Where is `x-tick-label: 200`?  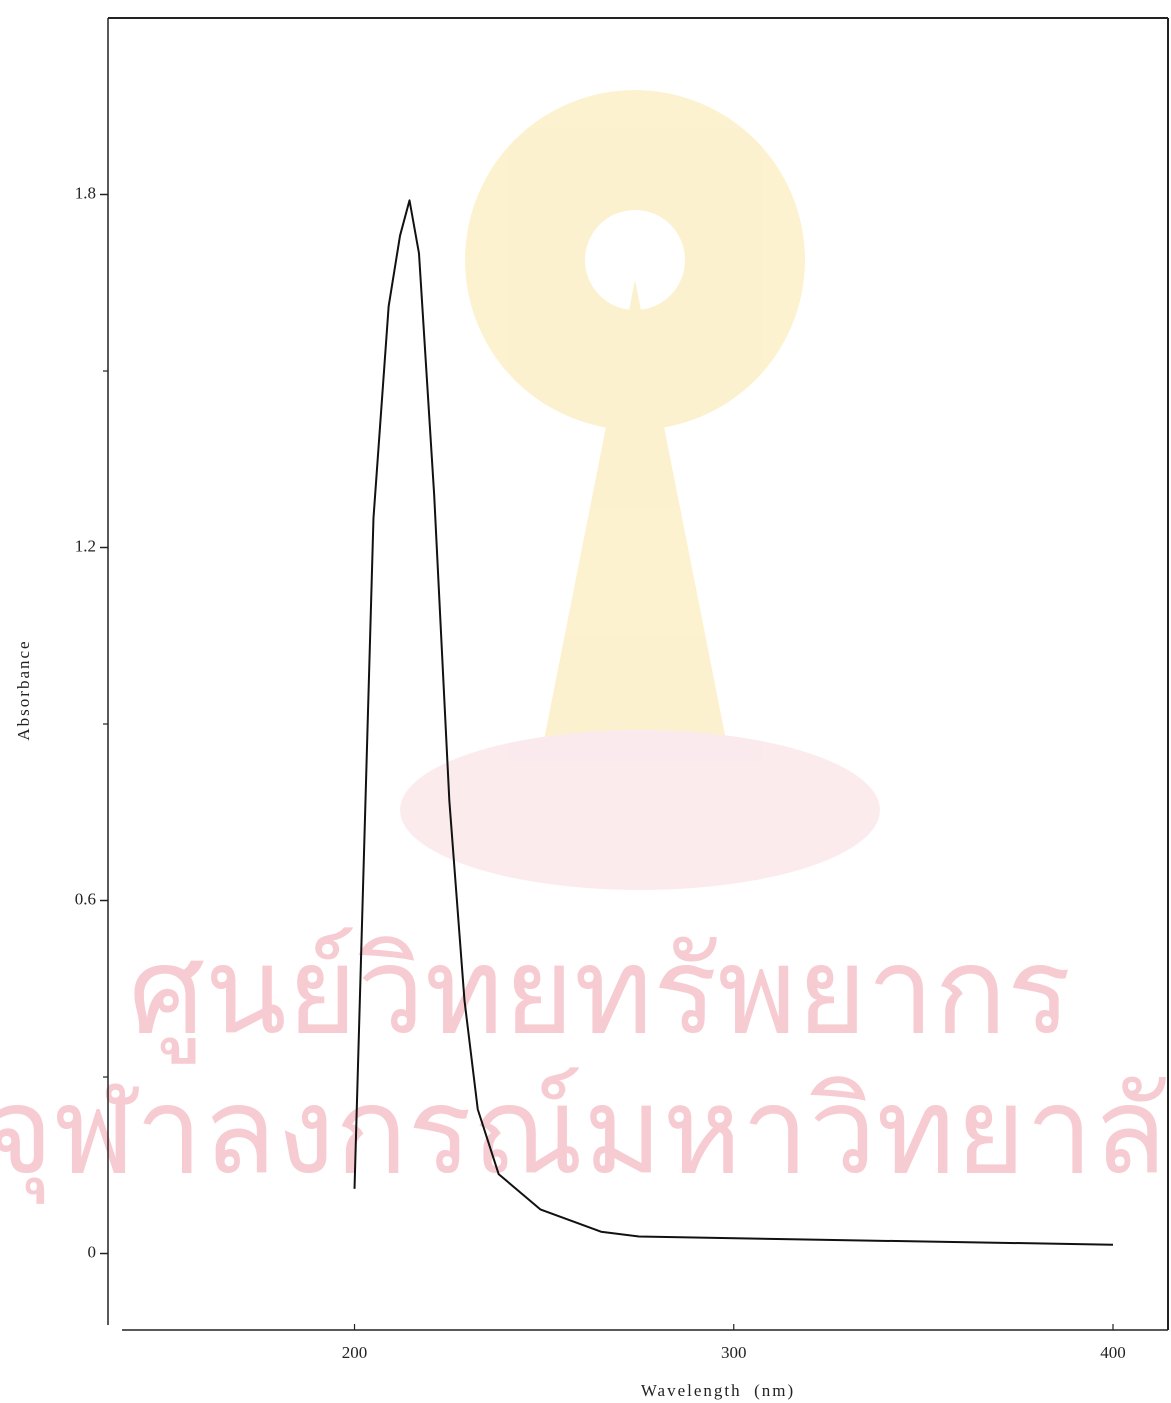
x-tick-label: 200 is located at coordinates (355, 1352).